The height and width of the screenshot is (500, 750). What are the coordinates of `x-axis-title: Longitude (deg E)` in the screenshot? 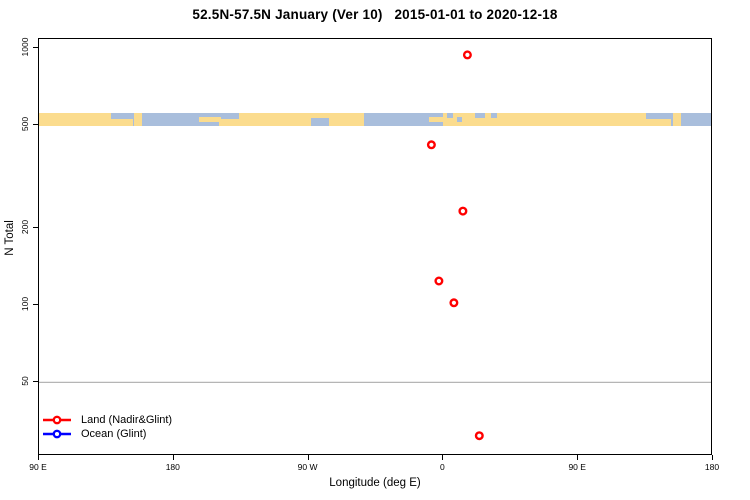 It's located at (375, 483).